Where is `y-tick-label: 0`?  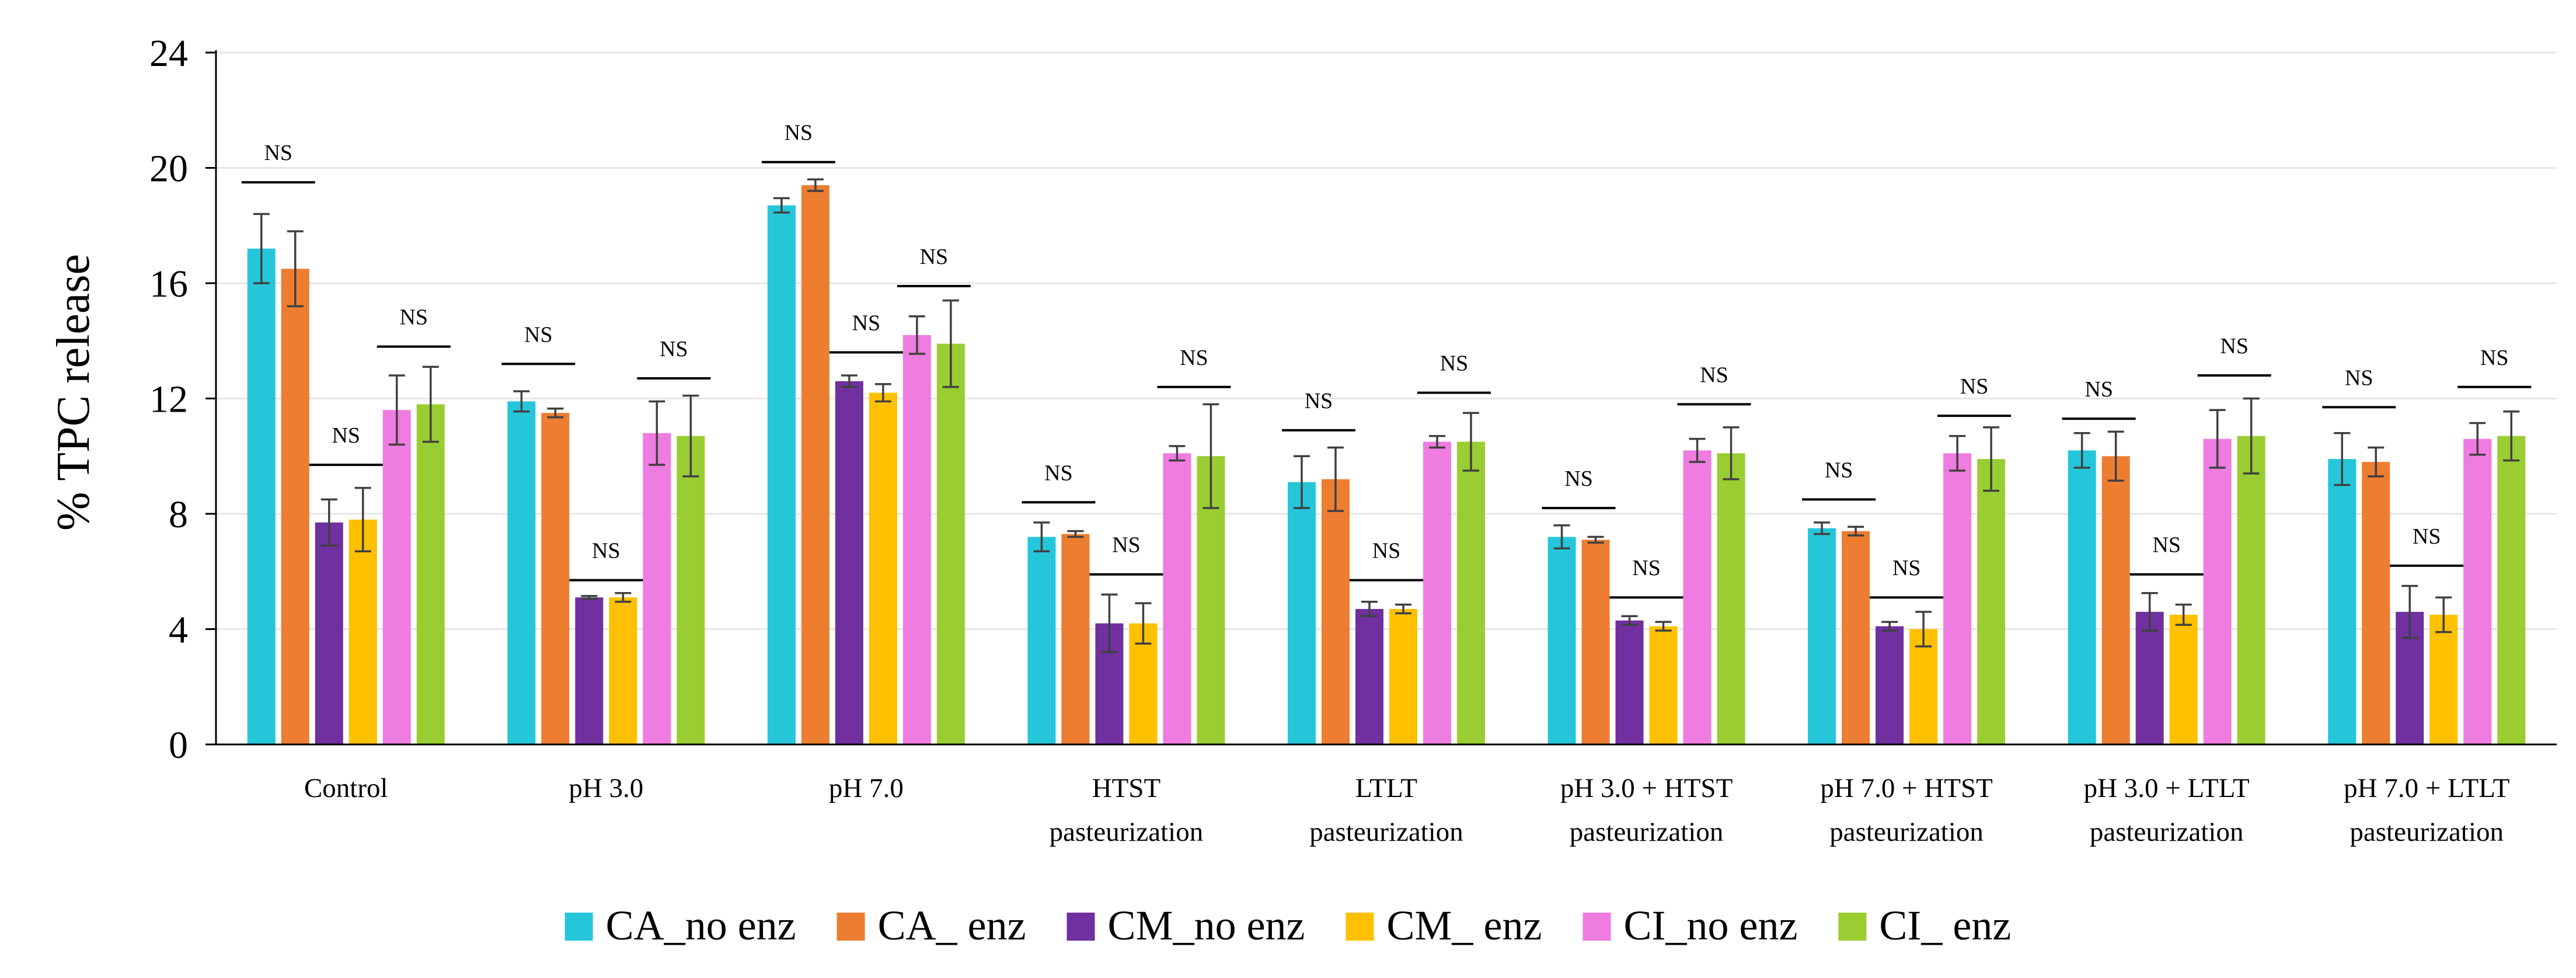
y-tick-label: 0 is located at coordinates (178, 745).